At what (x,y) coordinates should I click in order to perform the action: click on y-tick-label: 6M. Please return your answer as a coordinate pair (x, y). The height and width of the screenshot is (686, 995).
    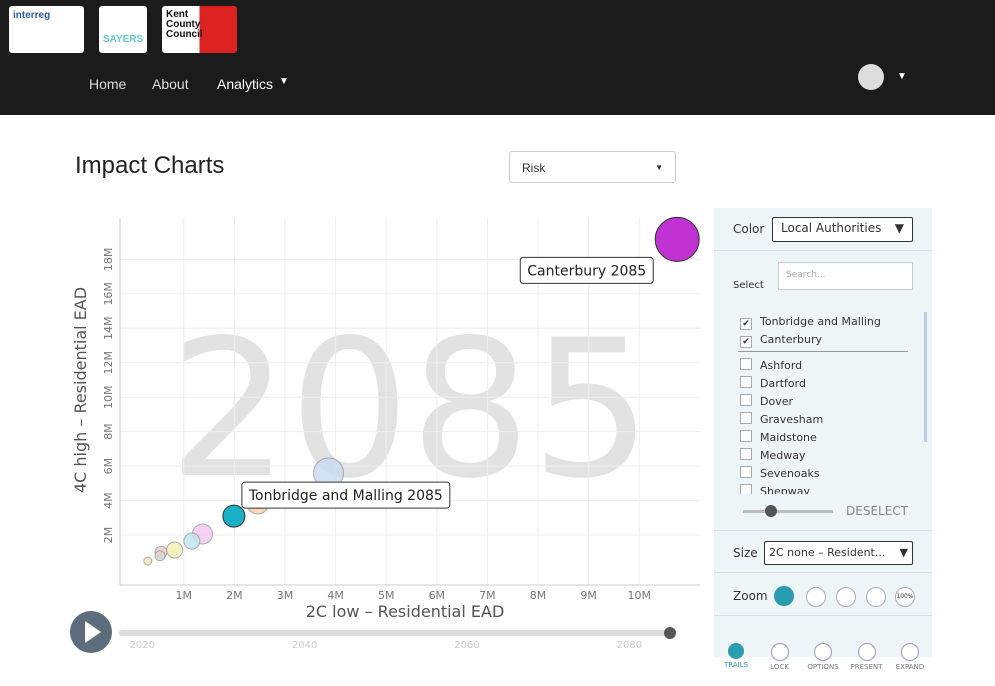
    Looking at the image, I should click on (108, 466).